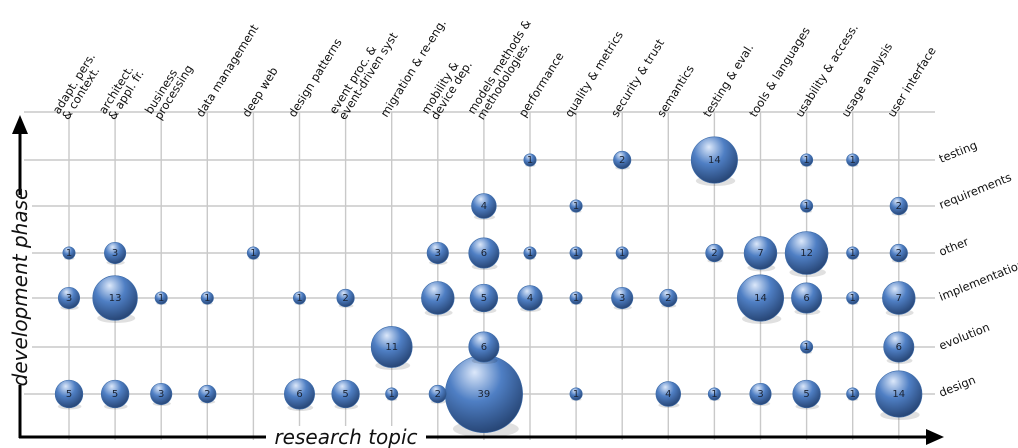  Describe the element at coordinates (675, 90) in the screenshot. I see `x-tick-label: semantics` at that location.